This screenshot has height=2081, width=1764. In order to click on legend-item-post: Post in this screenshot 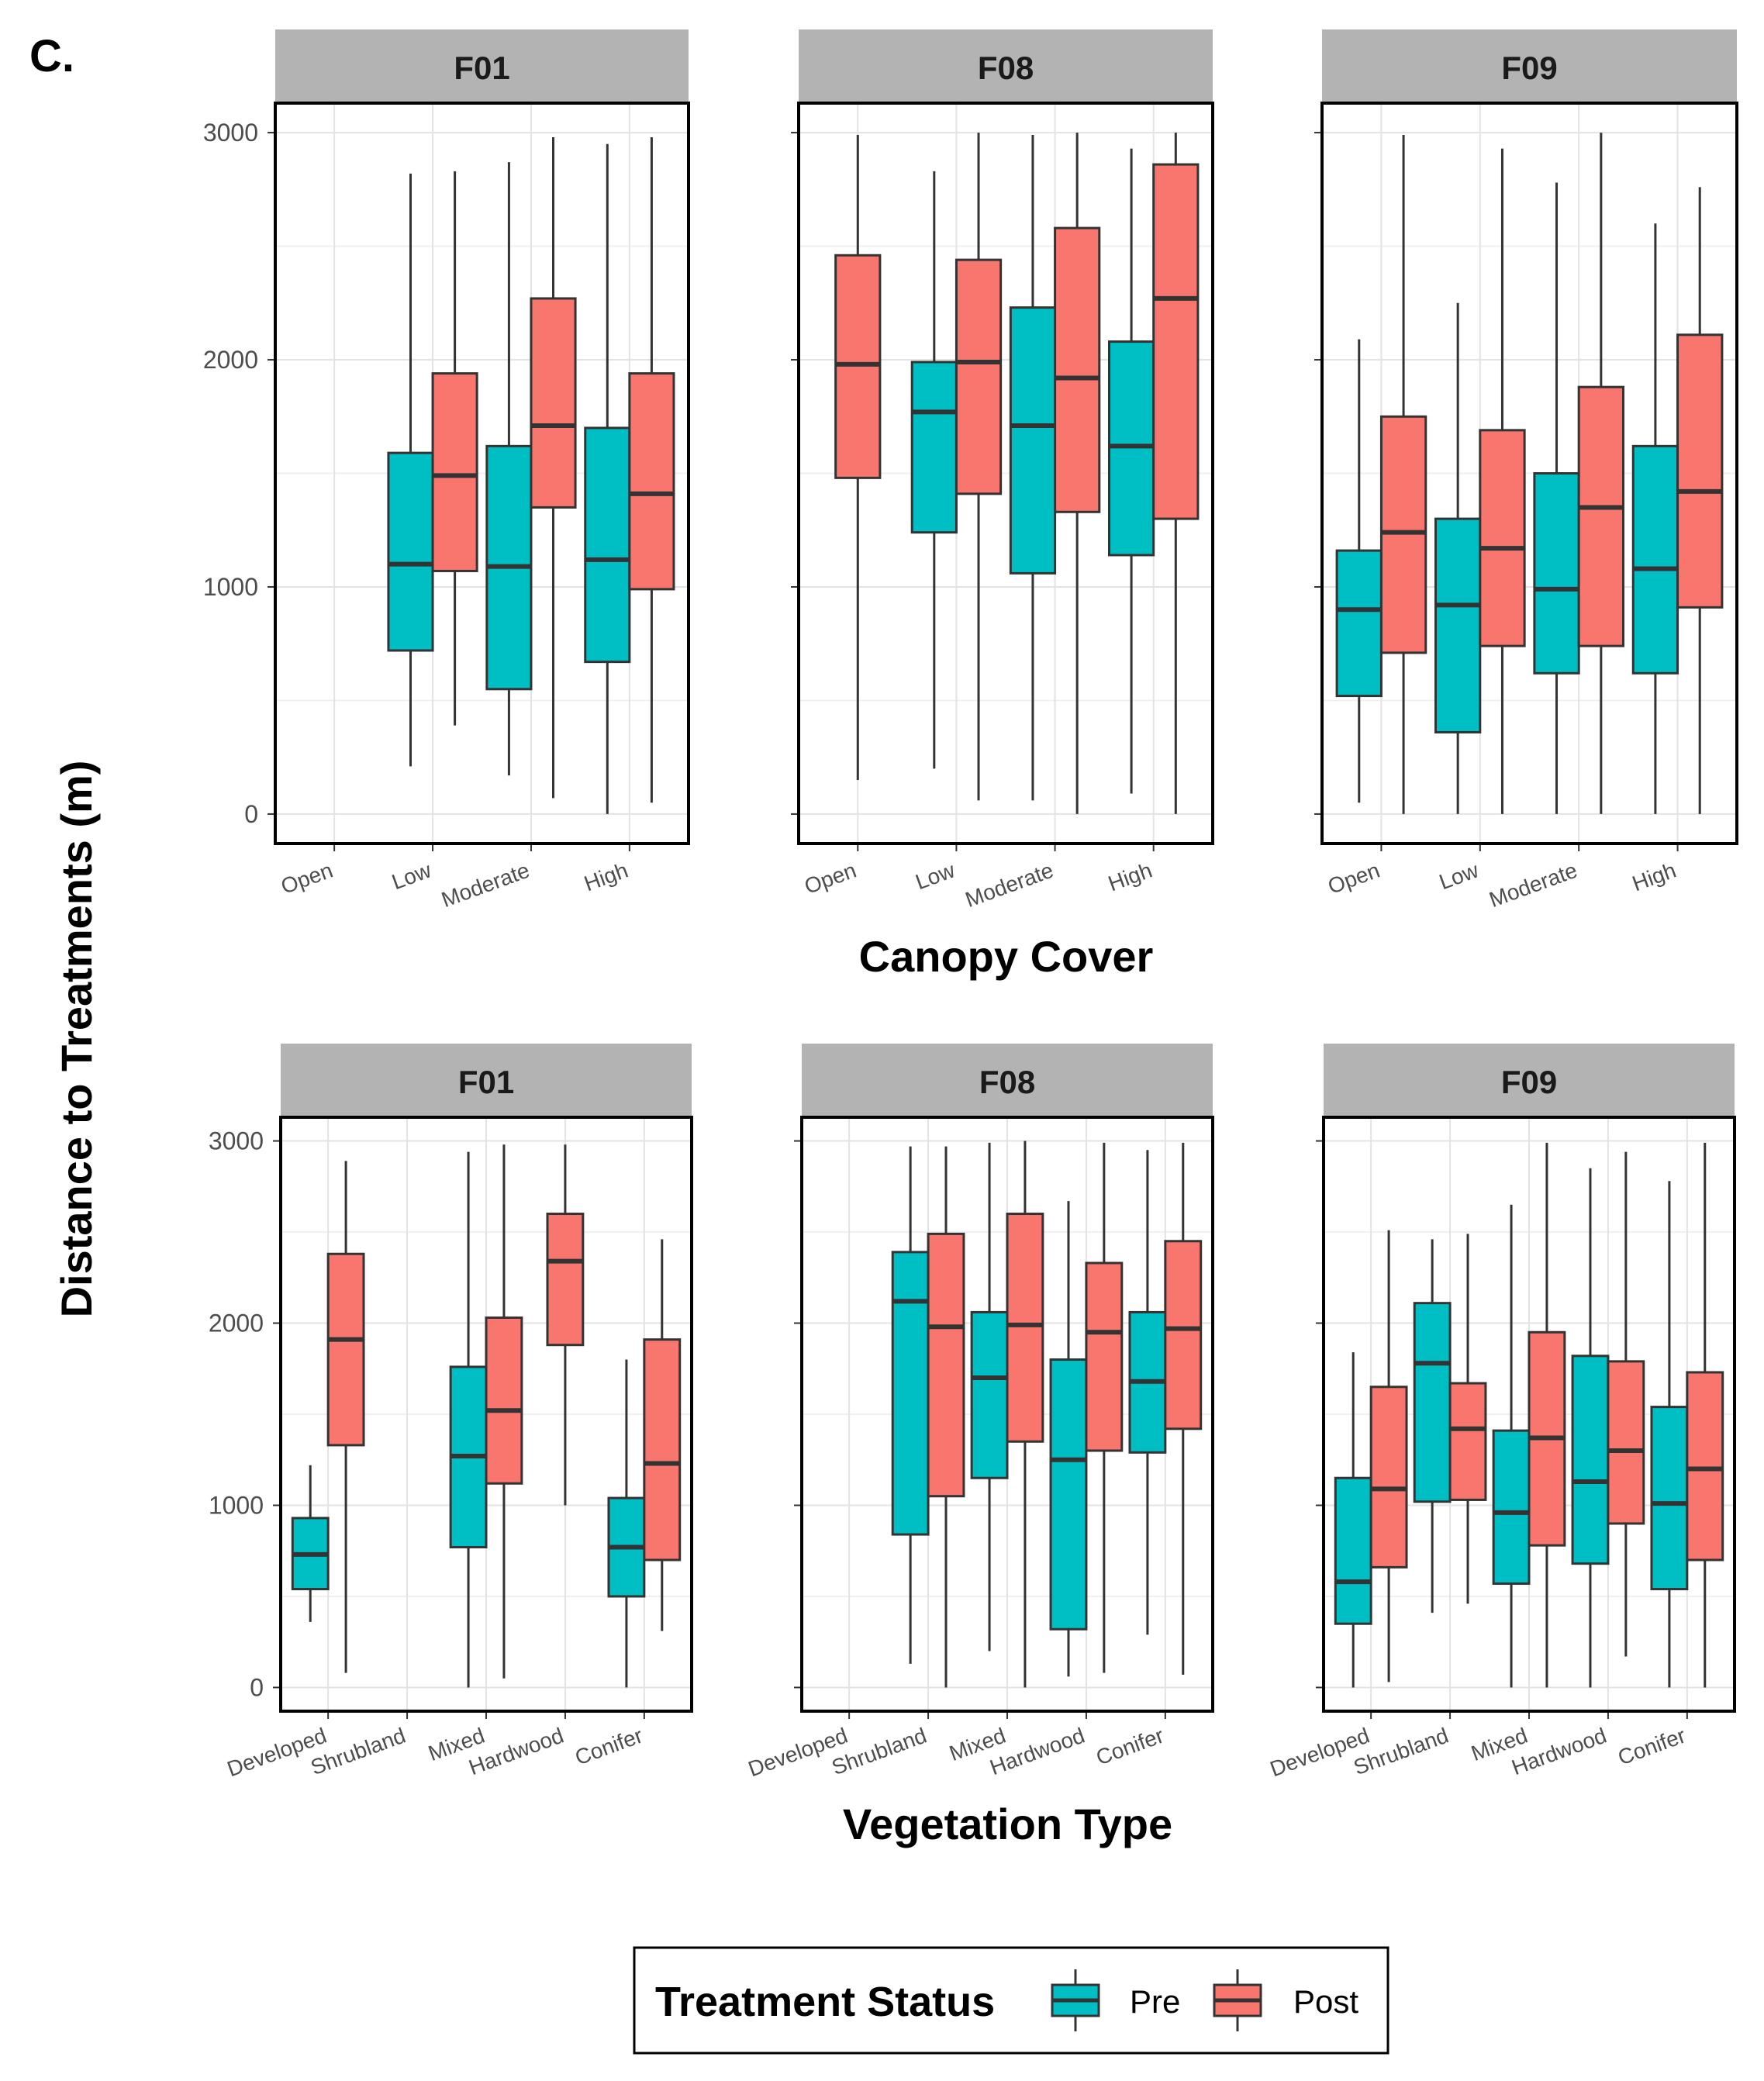, I will do `click(1285, 2000)`.